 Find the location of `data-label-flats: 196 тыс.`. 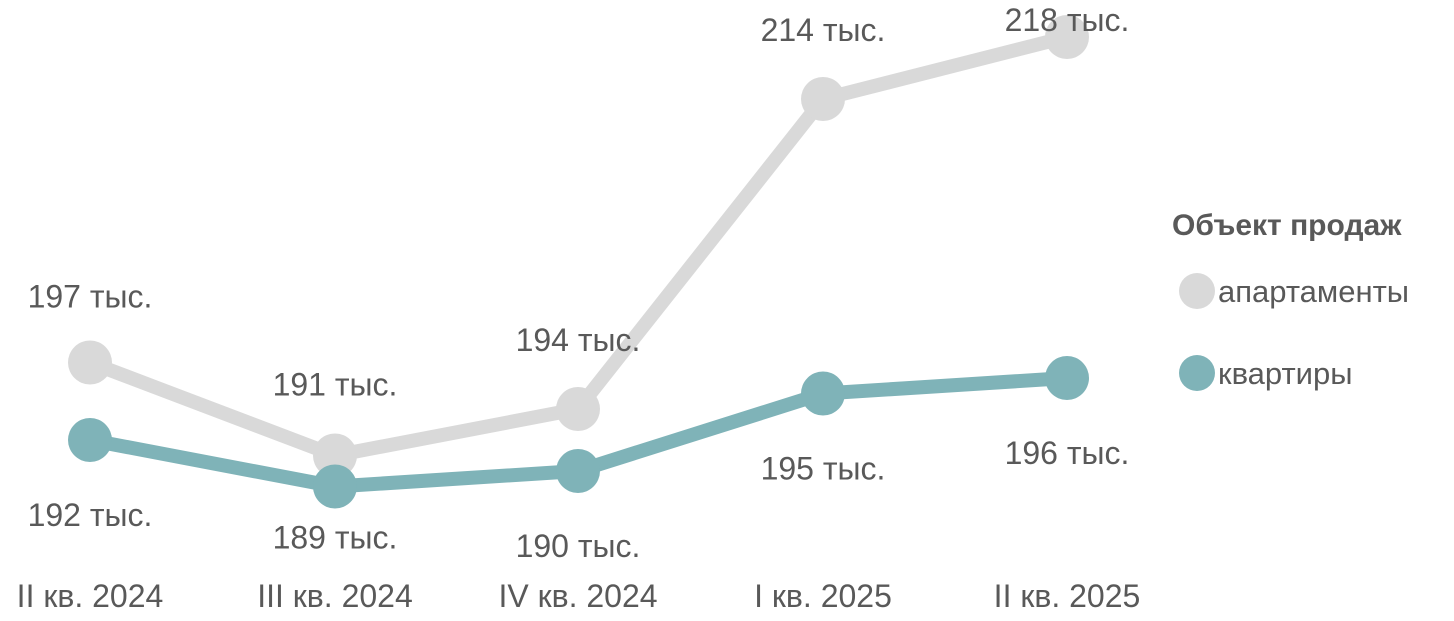

data-label-flats: 196 тыс. is located at coordinates (1067, 453).